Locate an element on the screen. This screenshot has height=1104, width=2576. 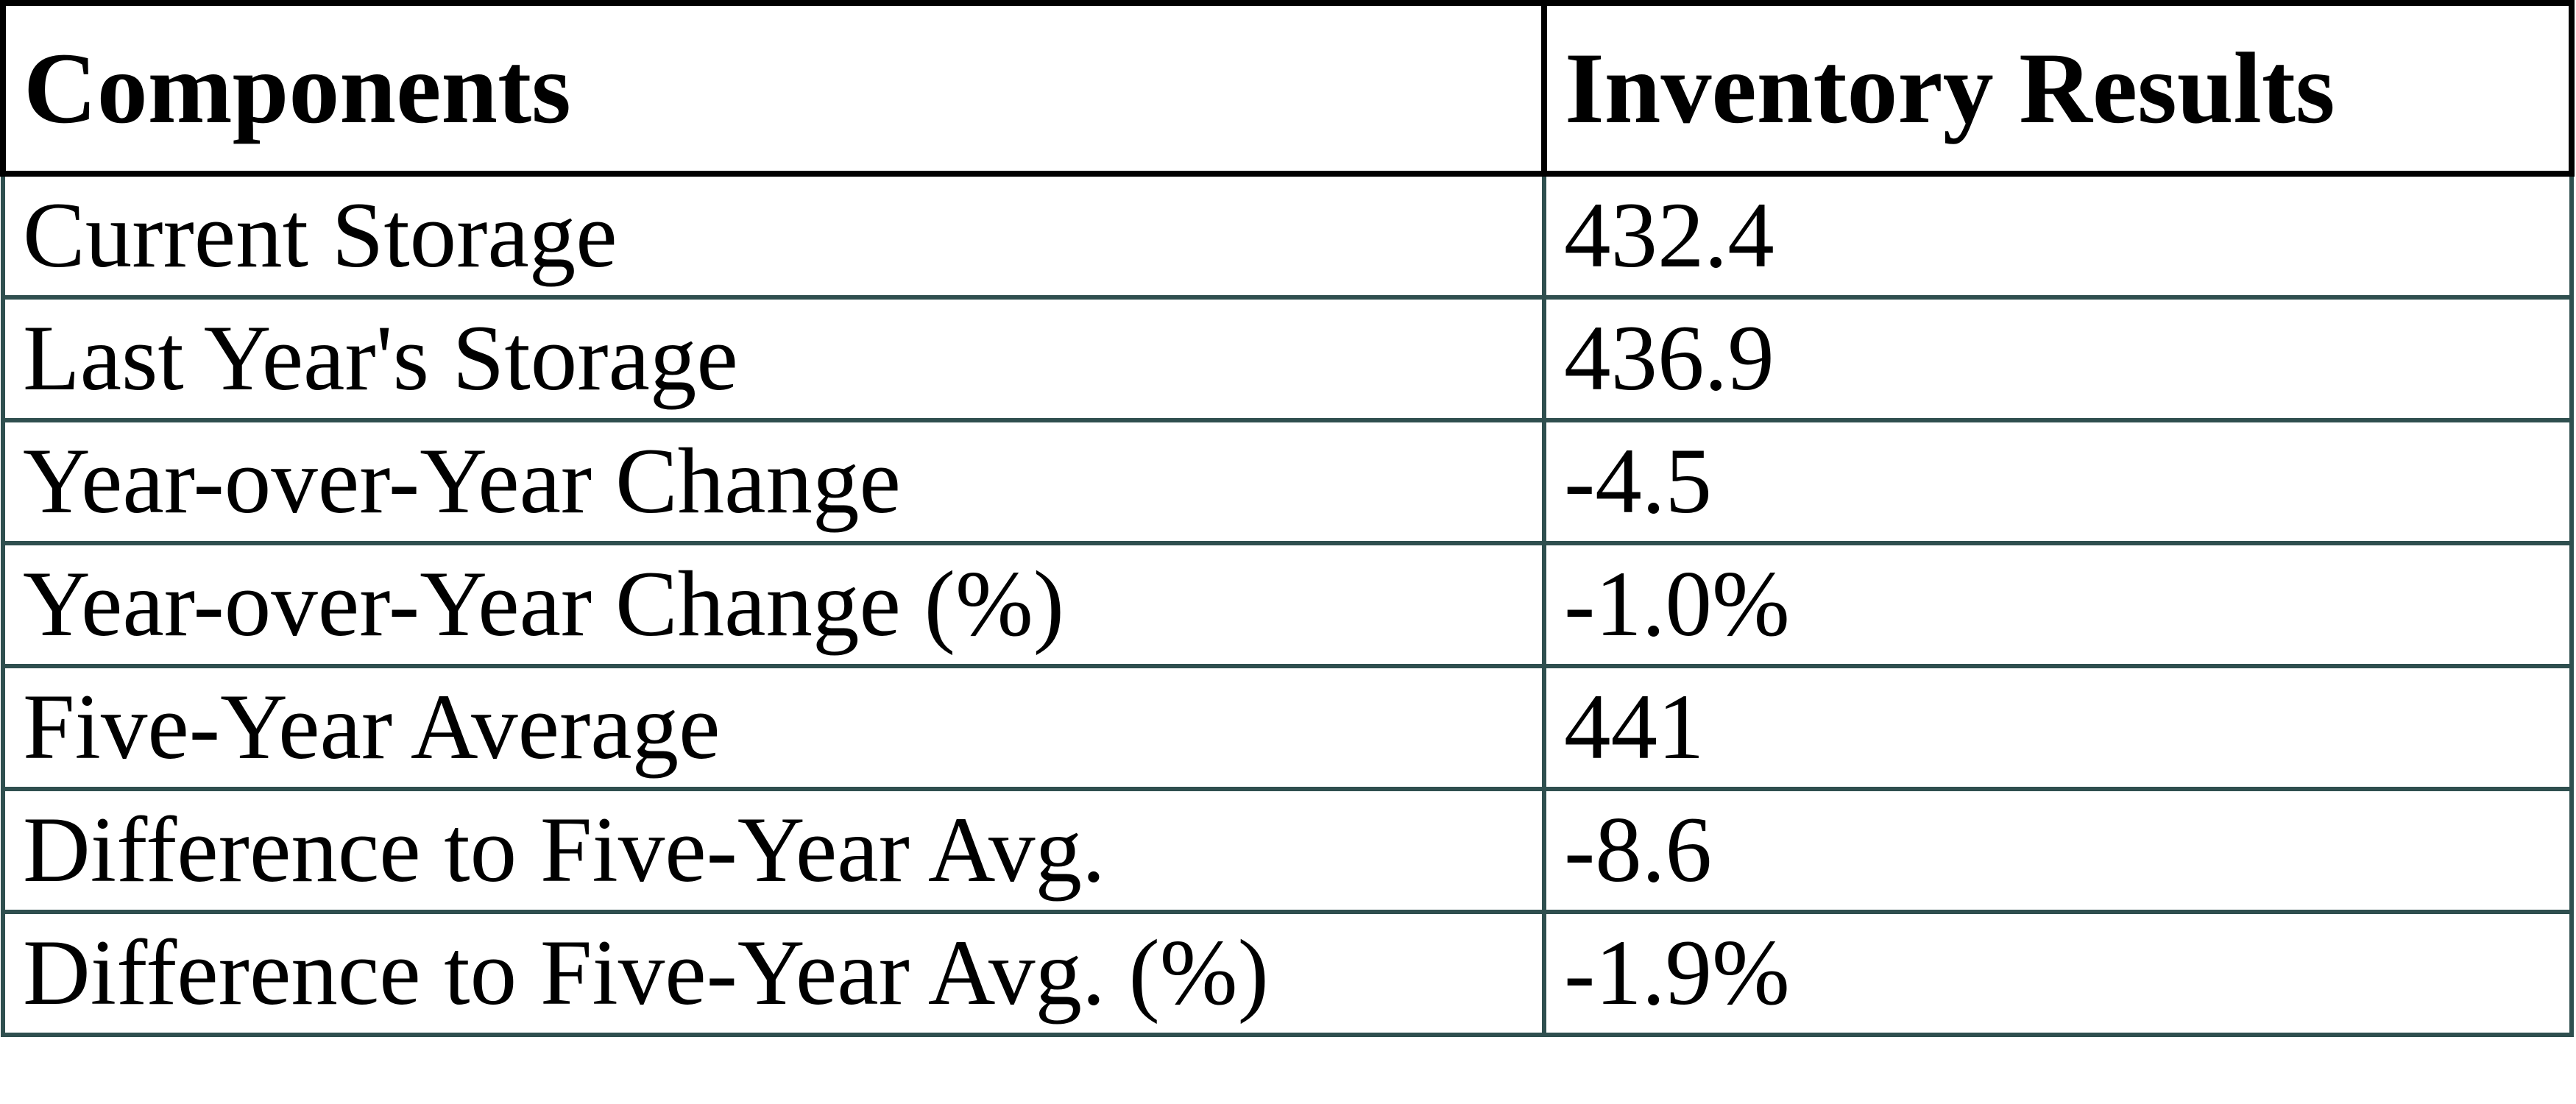
table-row-diff-five-year-avg: Difference to Five-Year Avg. -8.6 is located at coordinates (1287, 850).